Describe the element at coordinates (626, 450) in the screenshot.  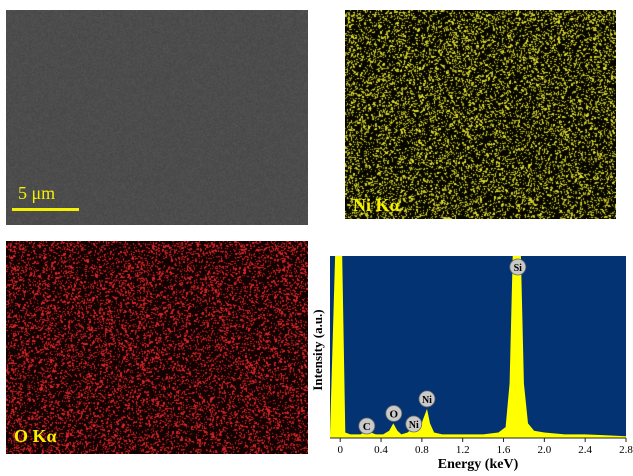
I see `x-tick-label: 2.8` at that location.